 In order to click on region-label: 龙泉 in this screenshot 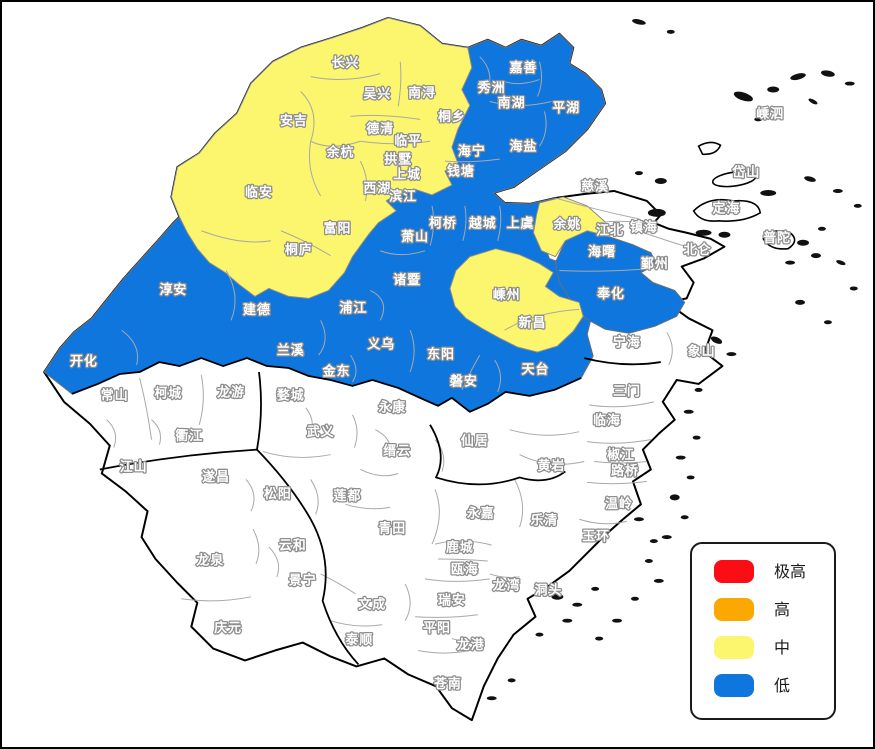, I will do `click(210, 560)`.